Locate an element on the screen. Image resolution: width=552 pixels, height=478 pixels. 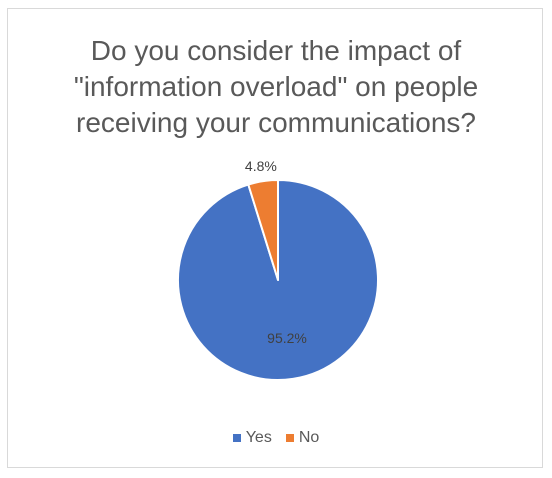
legend-label-yes: Yes is located at coordinates (258, 437).